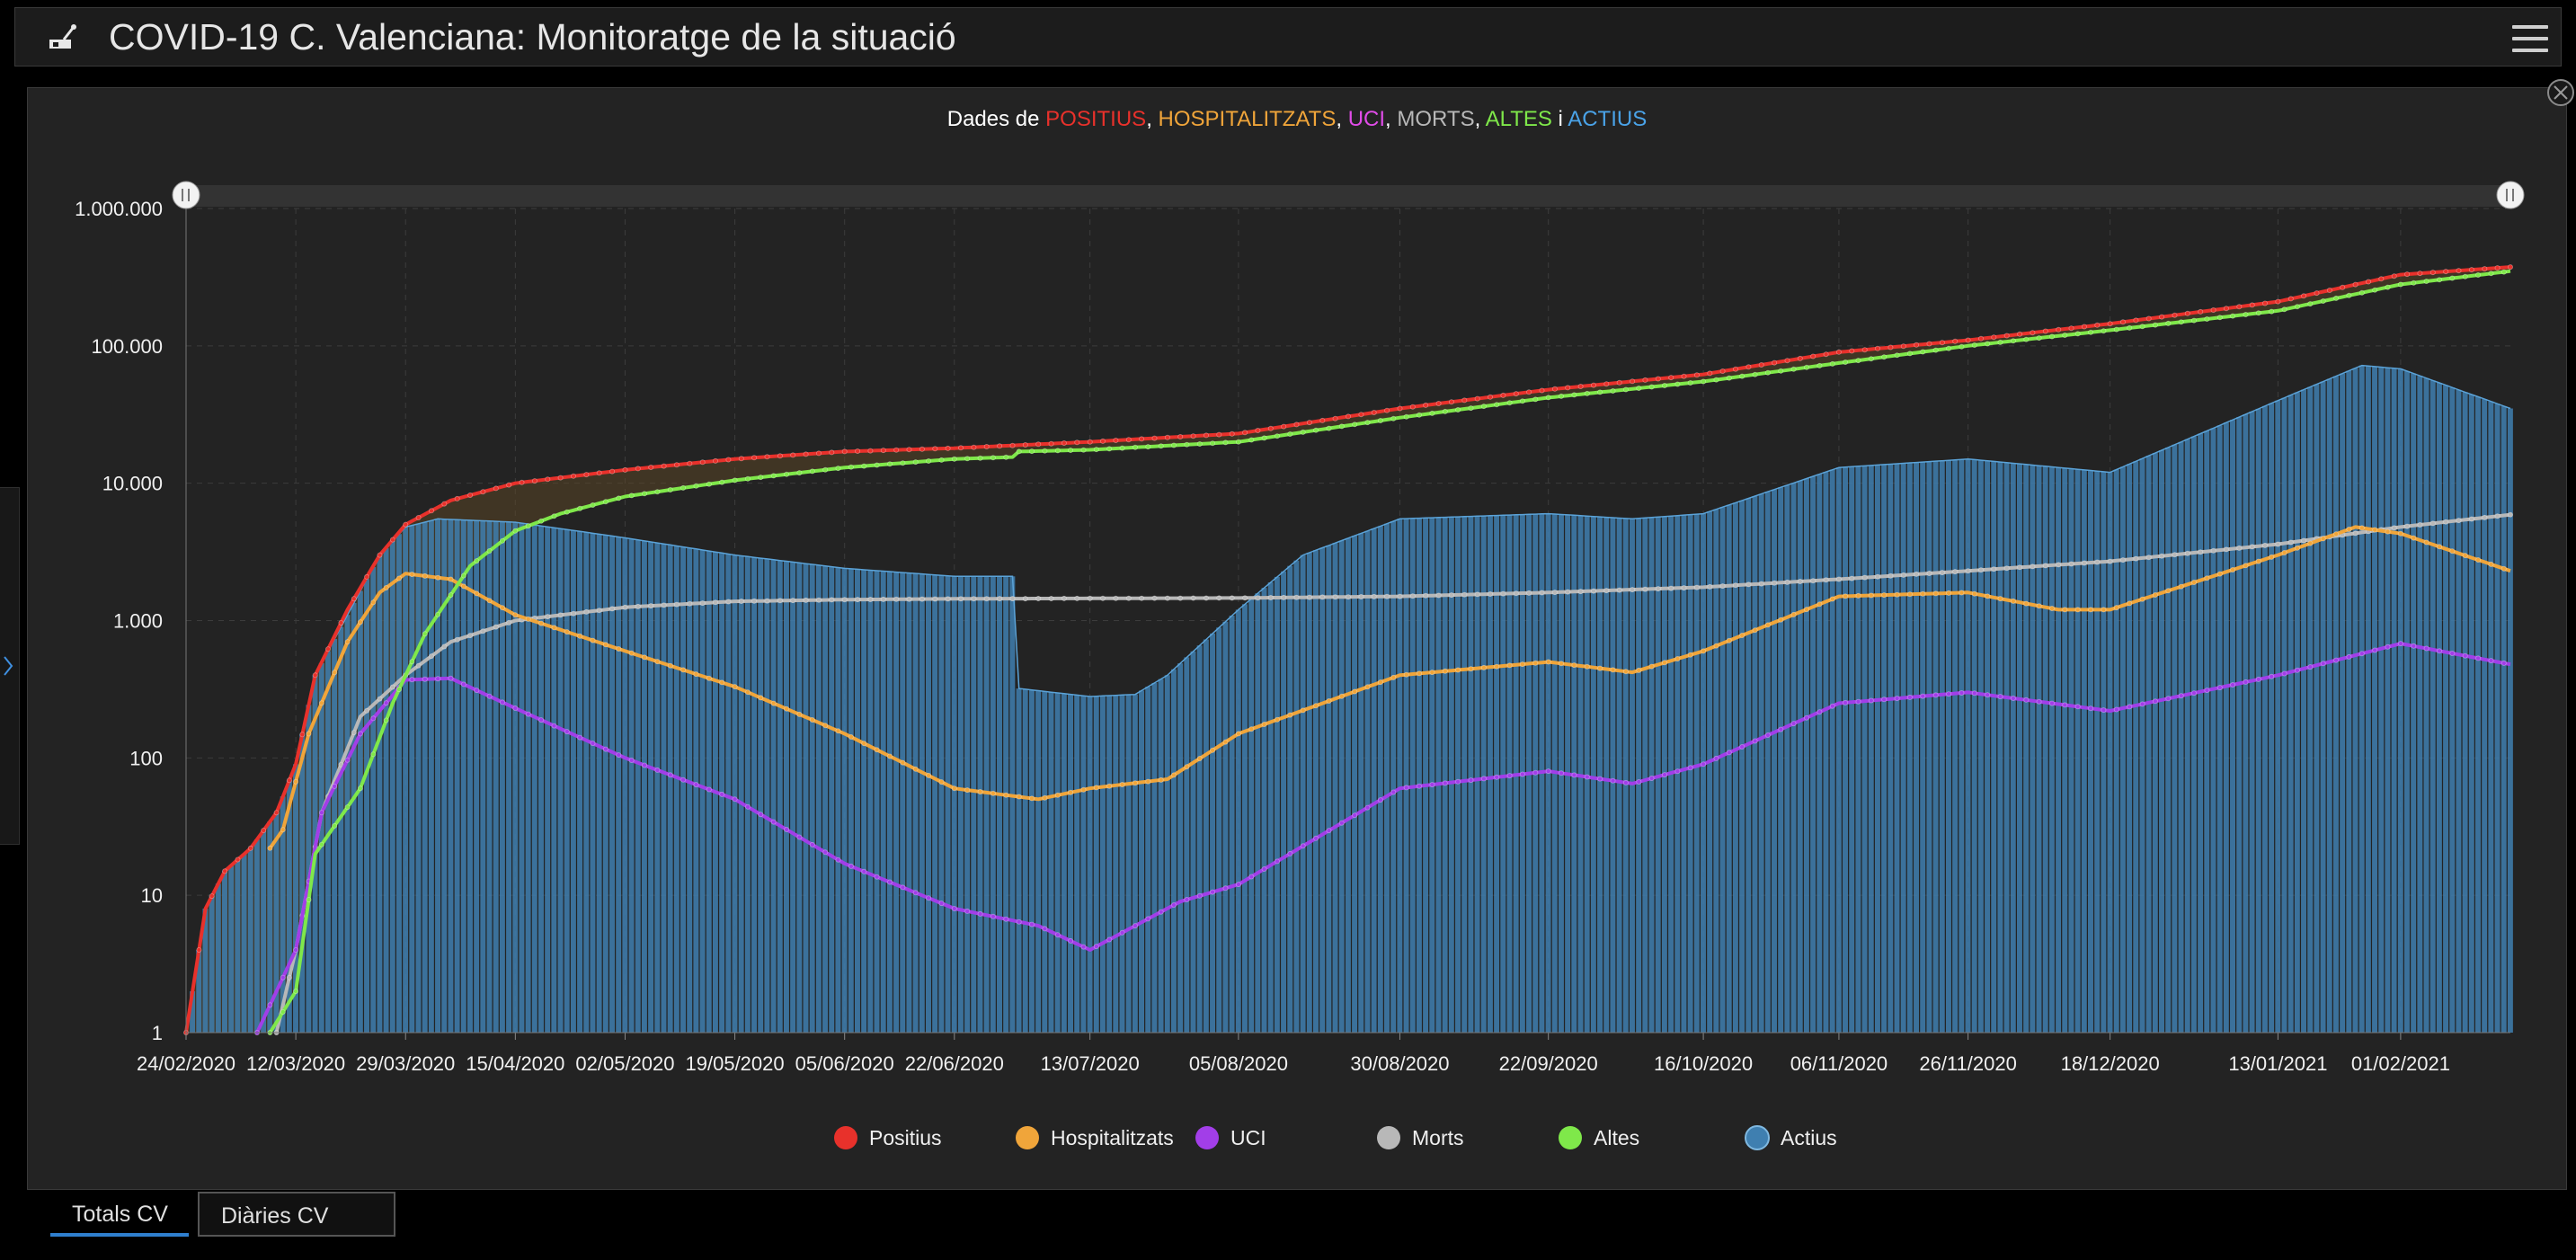  I want to click on side-panel-handle, so click(10, 666).